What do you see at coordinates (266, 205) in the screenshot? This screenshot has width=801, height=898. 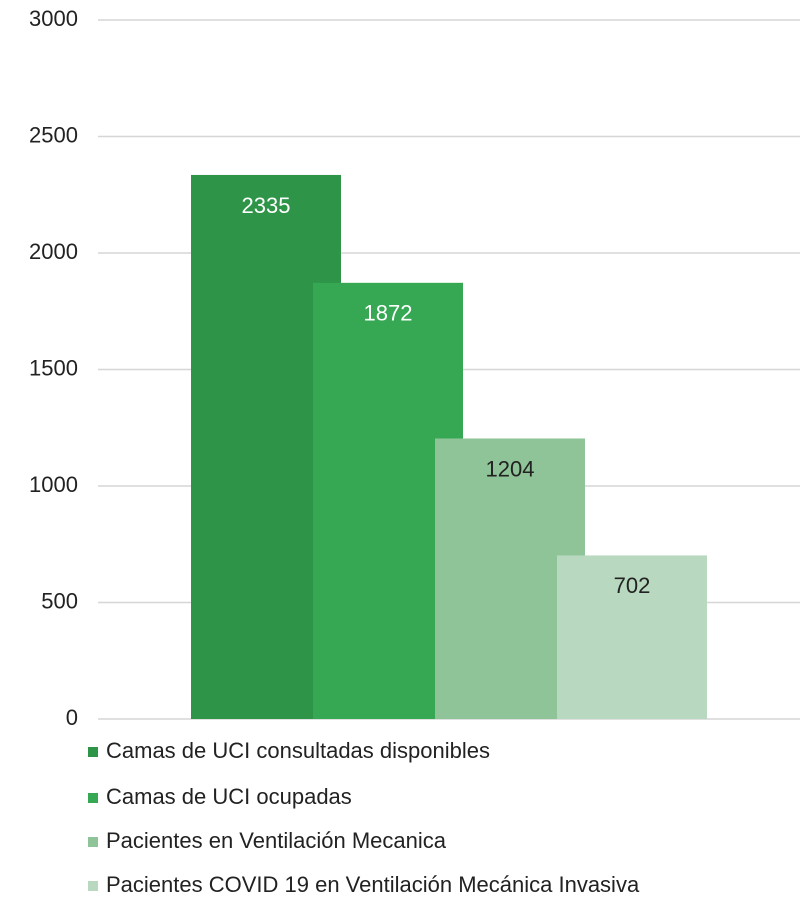 I see `data-label: 2335` at bounding box center [266, 205].